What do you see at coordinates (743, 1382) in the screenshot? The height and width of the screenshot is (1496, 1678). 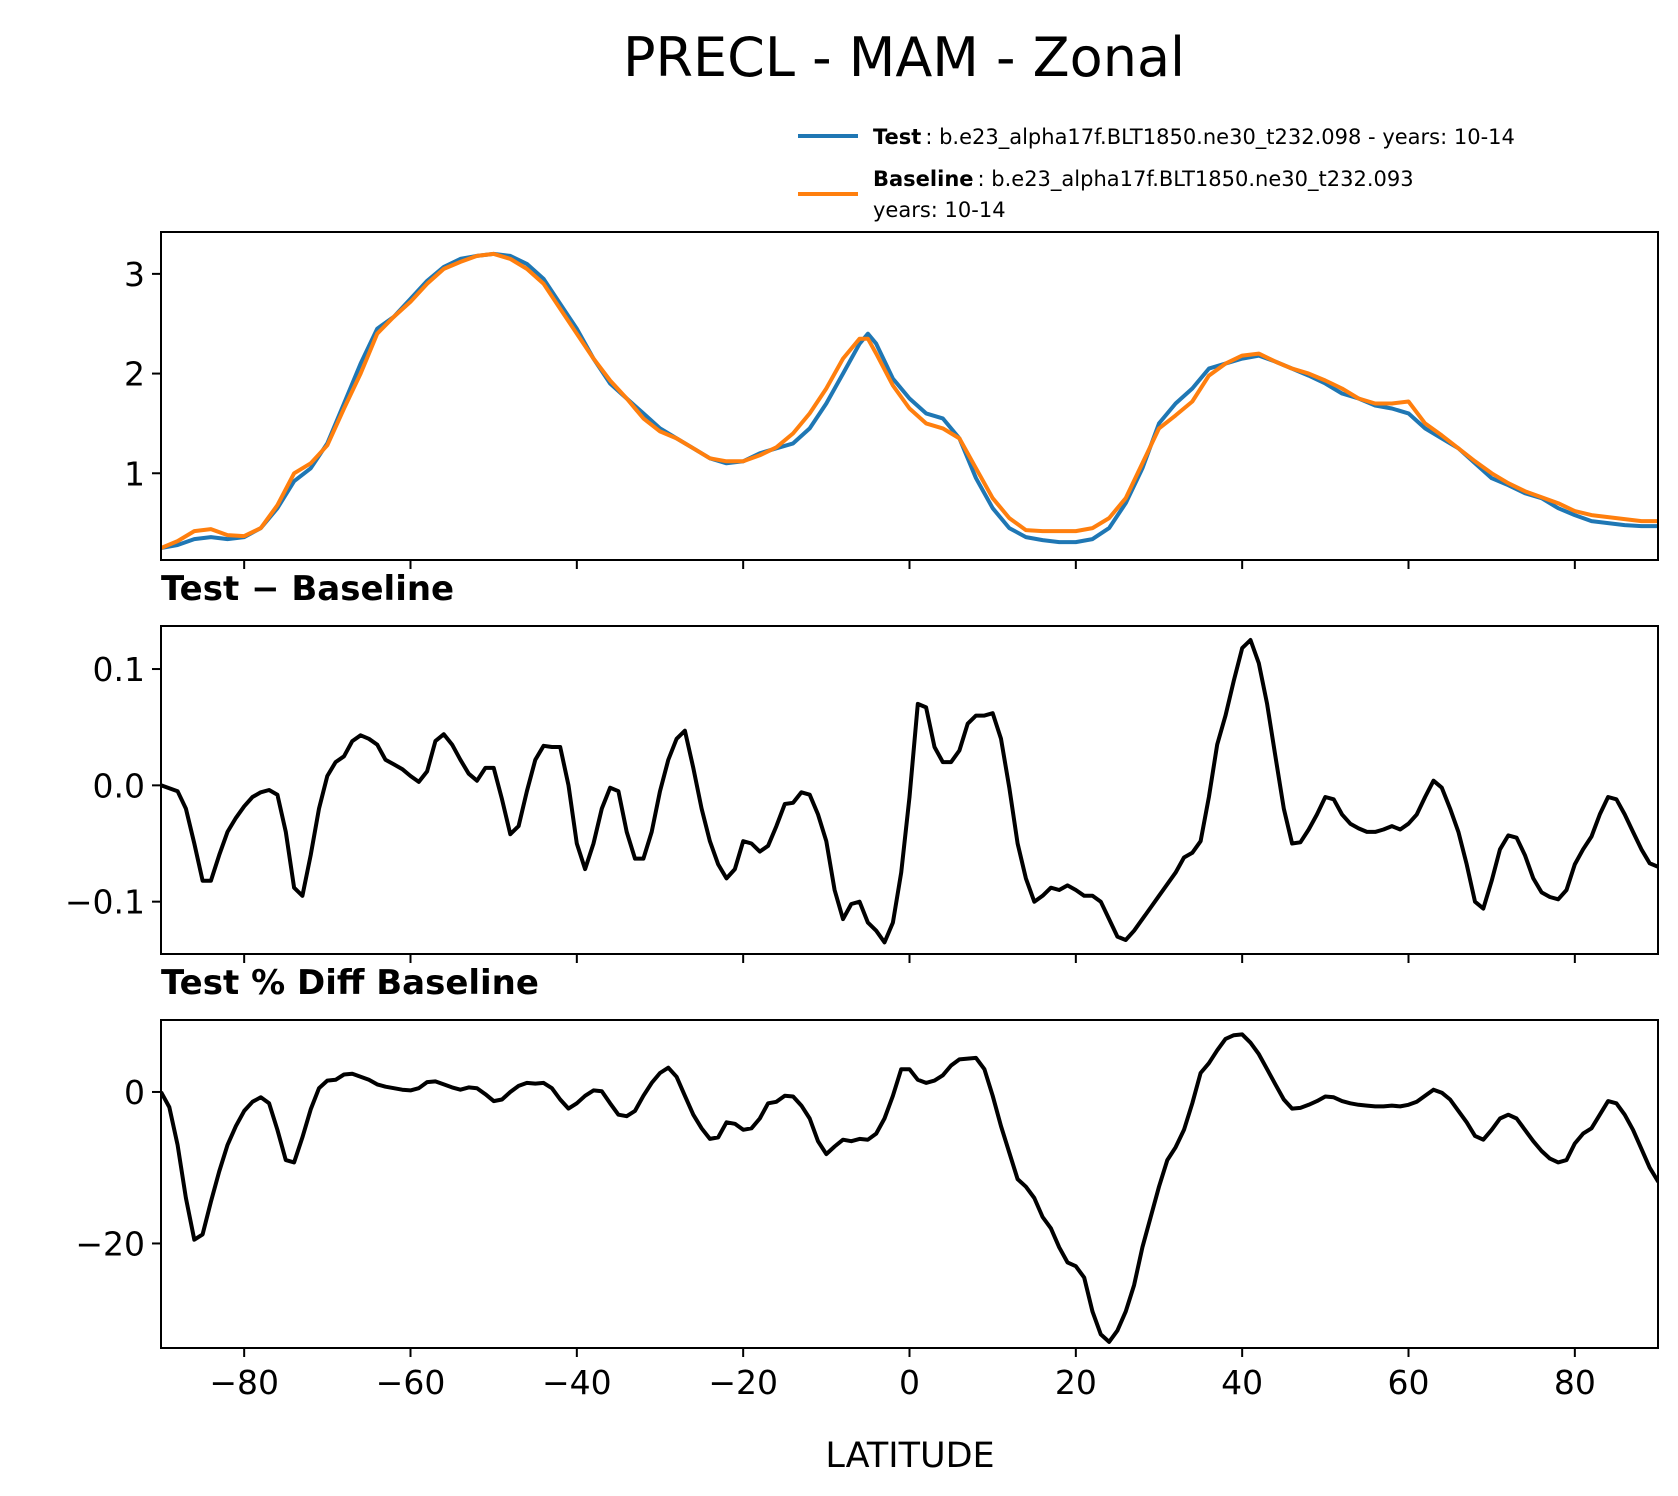 I see `x-tick-label: −20` at bounding box center [743, 1382].